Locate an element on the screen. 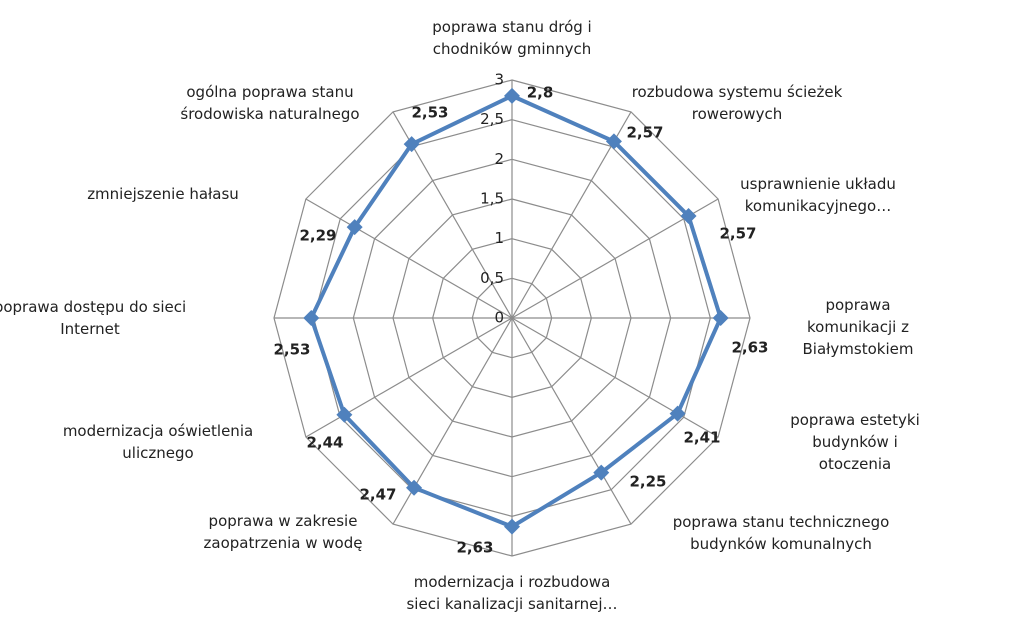  category-label: rozbudowa systemu ścieżek rowerowych is located at coordinates (737, 103).